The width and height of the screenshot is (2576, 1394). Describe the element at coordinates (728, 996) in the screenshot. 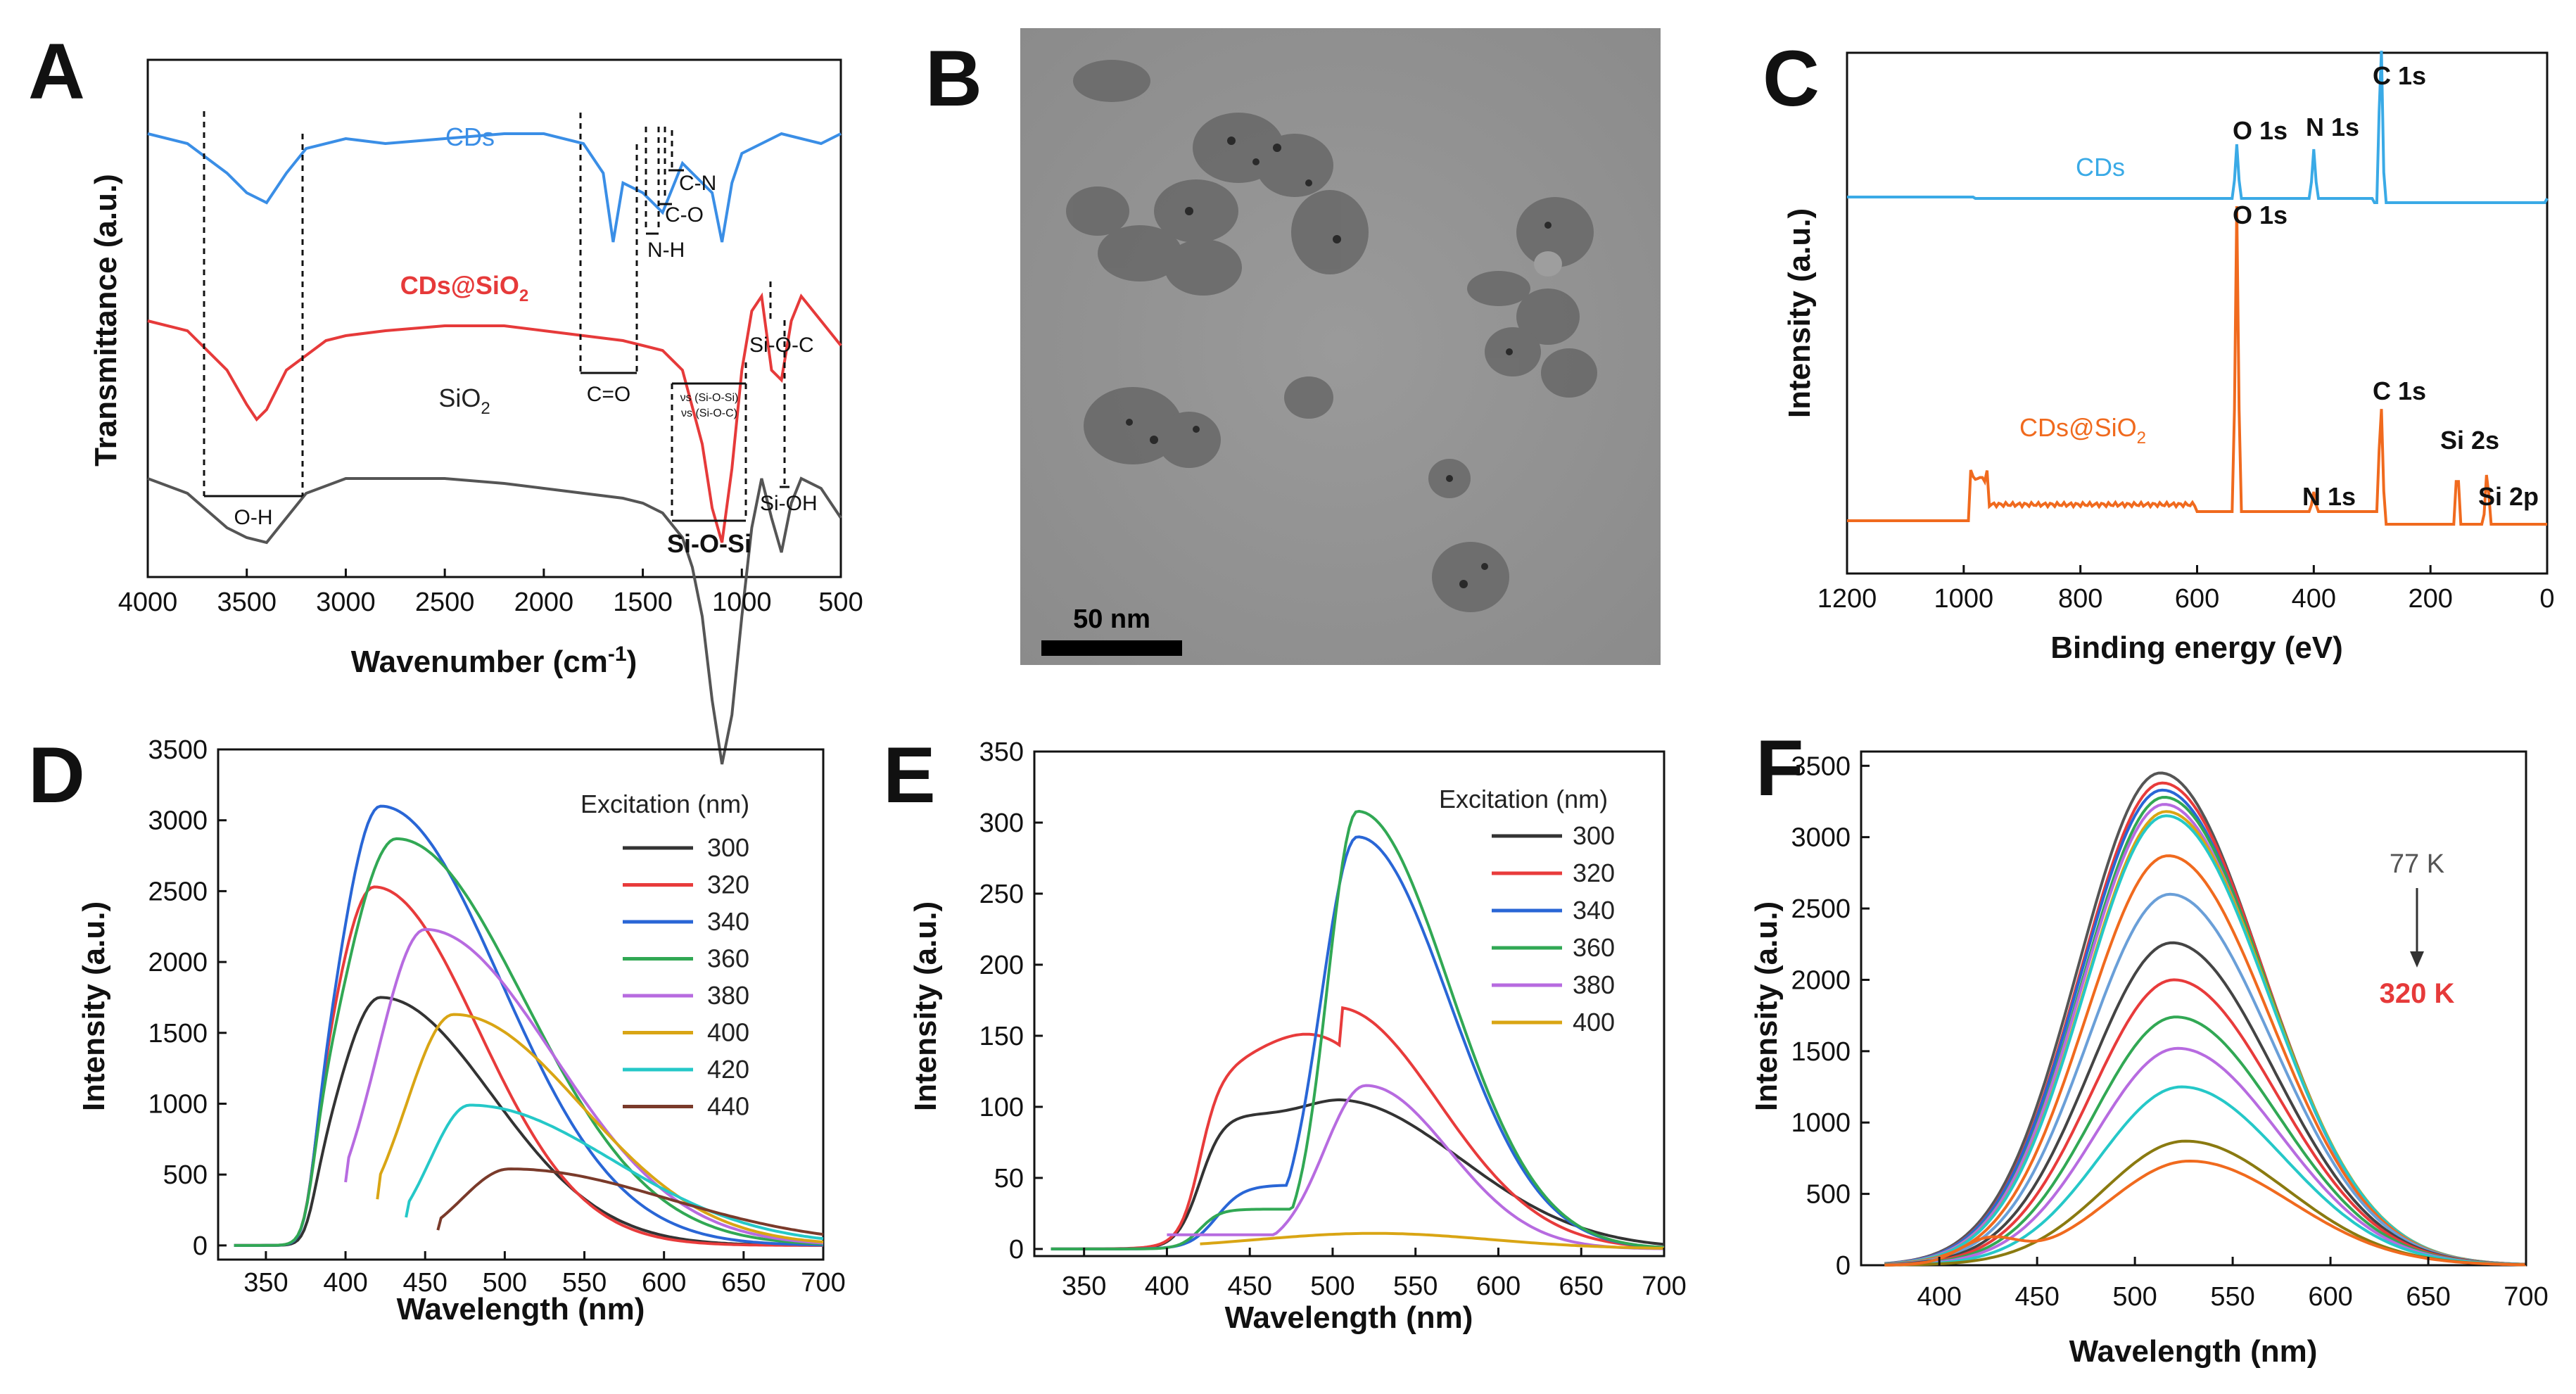

I see `legend-label-d: 380` at that location.